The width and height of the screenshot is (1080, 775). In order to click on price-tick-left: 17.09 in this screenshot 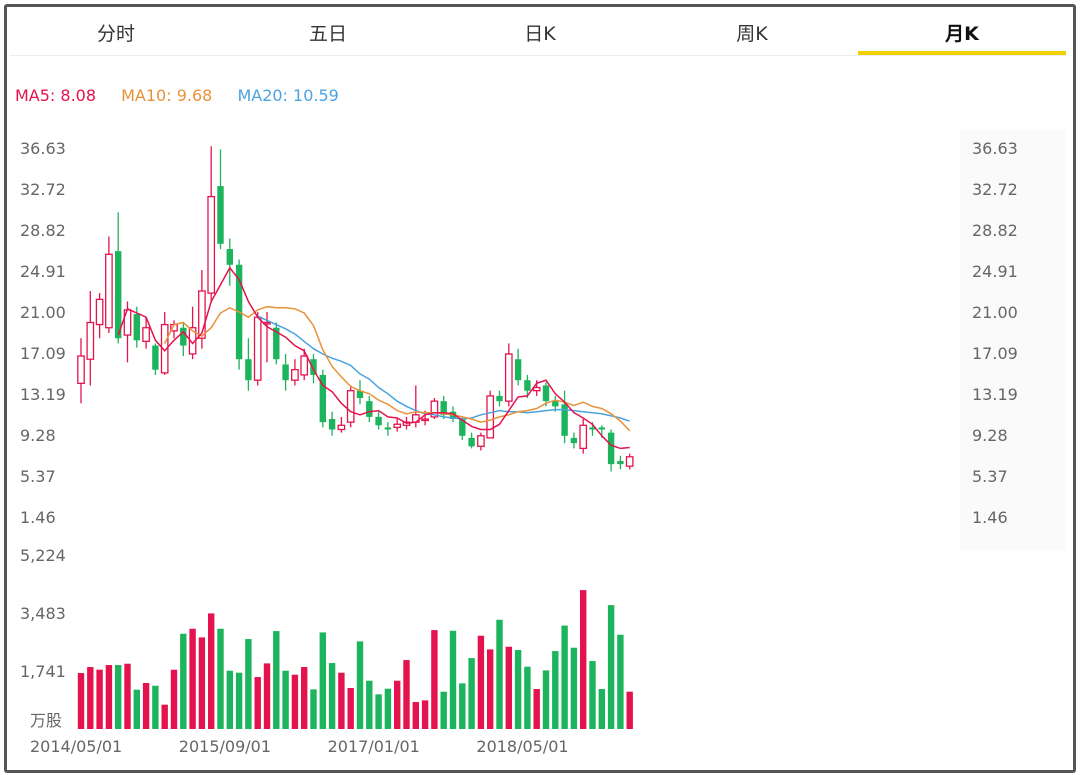, I will do `click(43, 353)`.